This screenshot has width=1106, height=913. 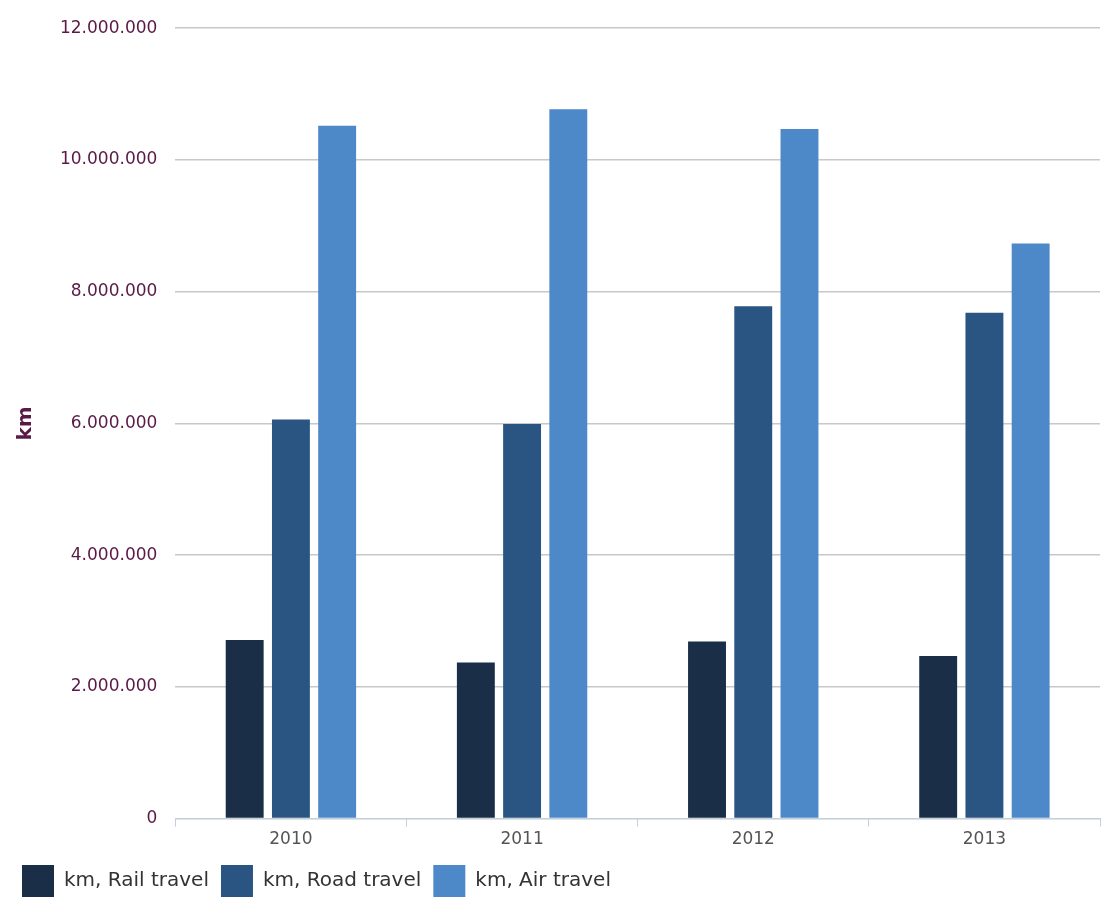 I want to click on y-tick-label: 0, so click(x=152, y=817).